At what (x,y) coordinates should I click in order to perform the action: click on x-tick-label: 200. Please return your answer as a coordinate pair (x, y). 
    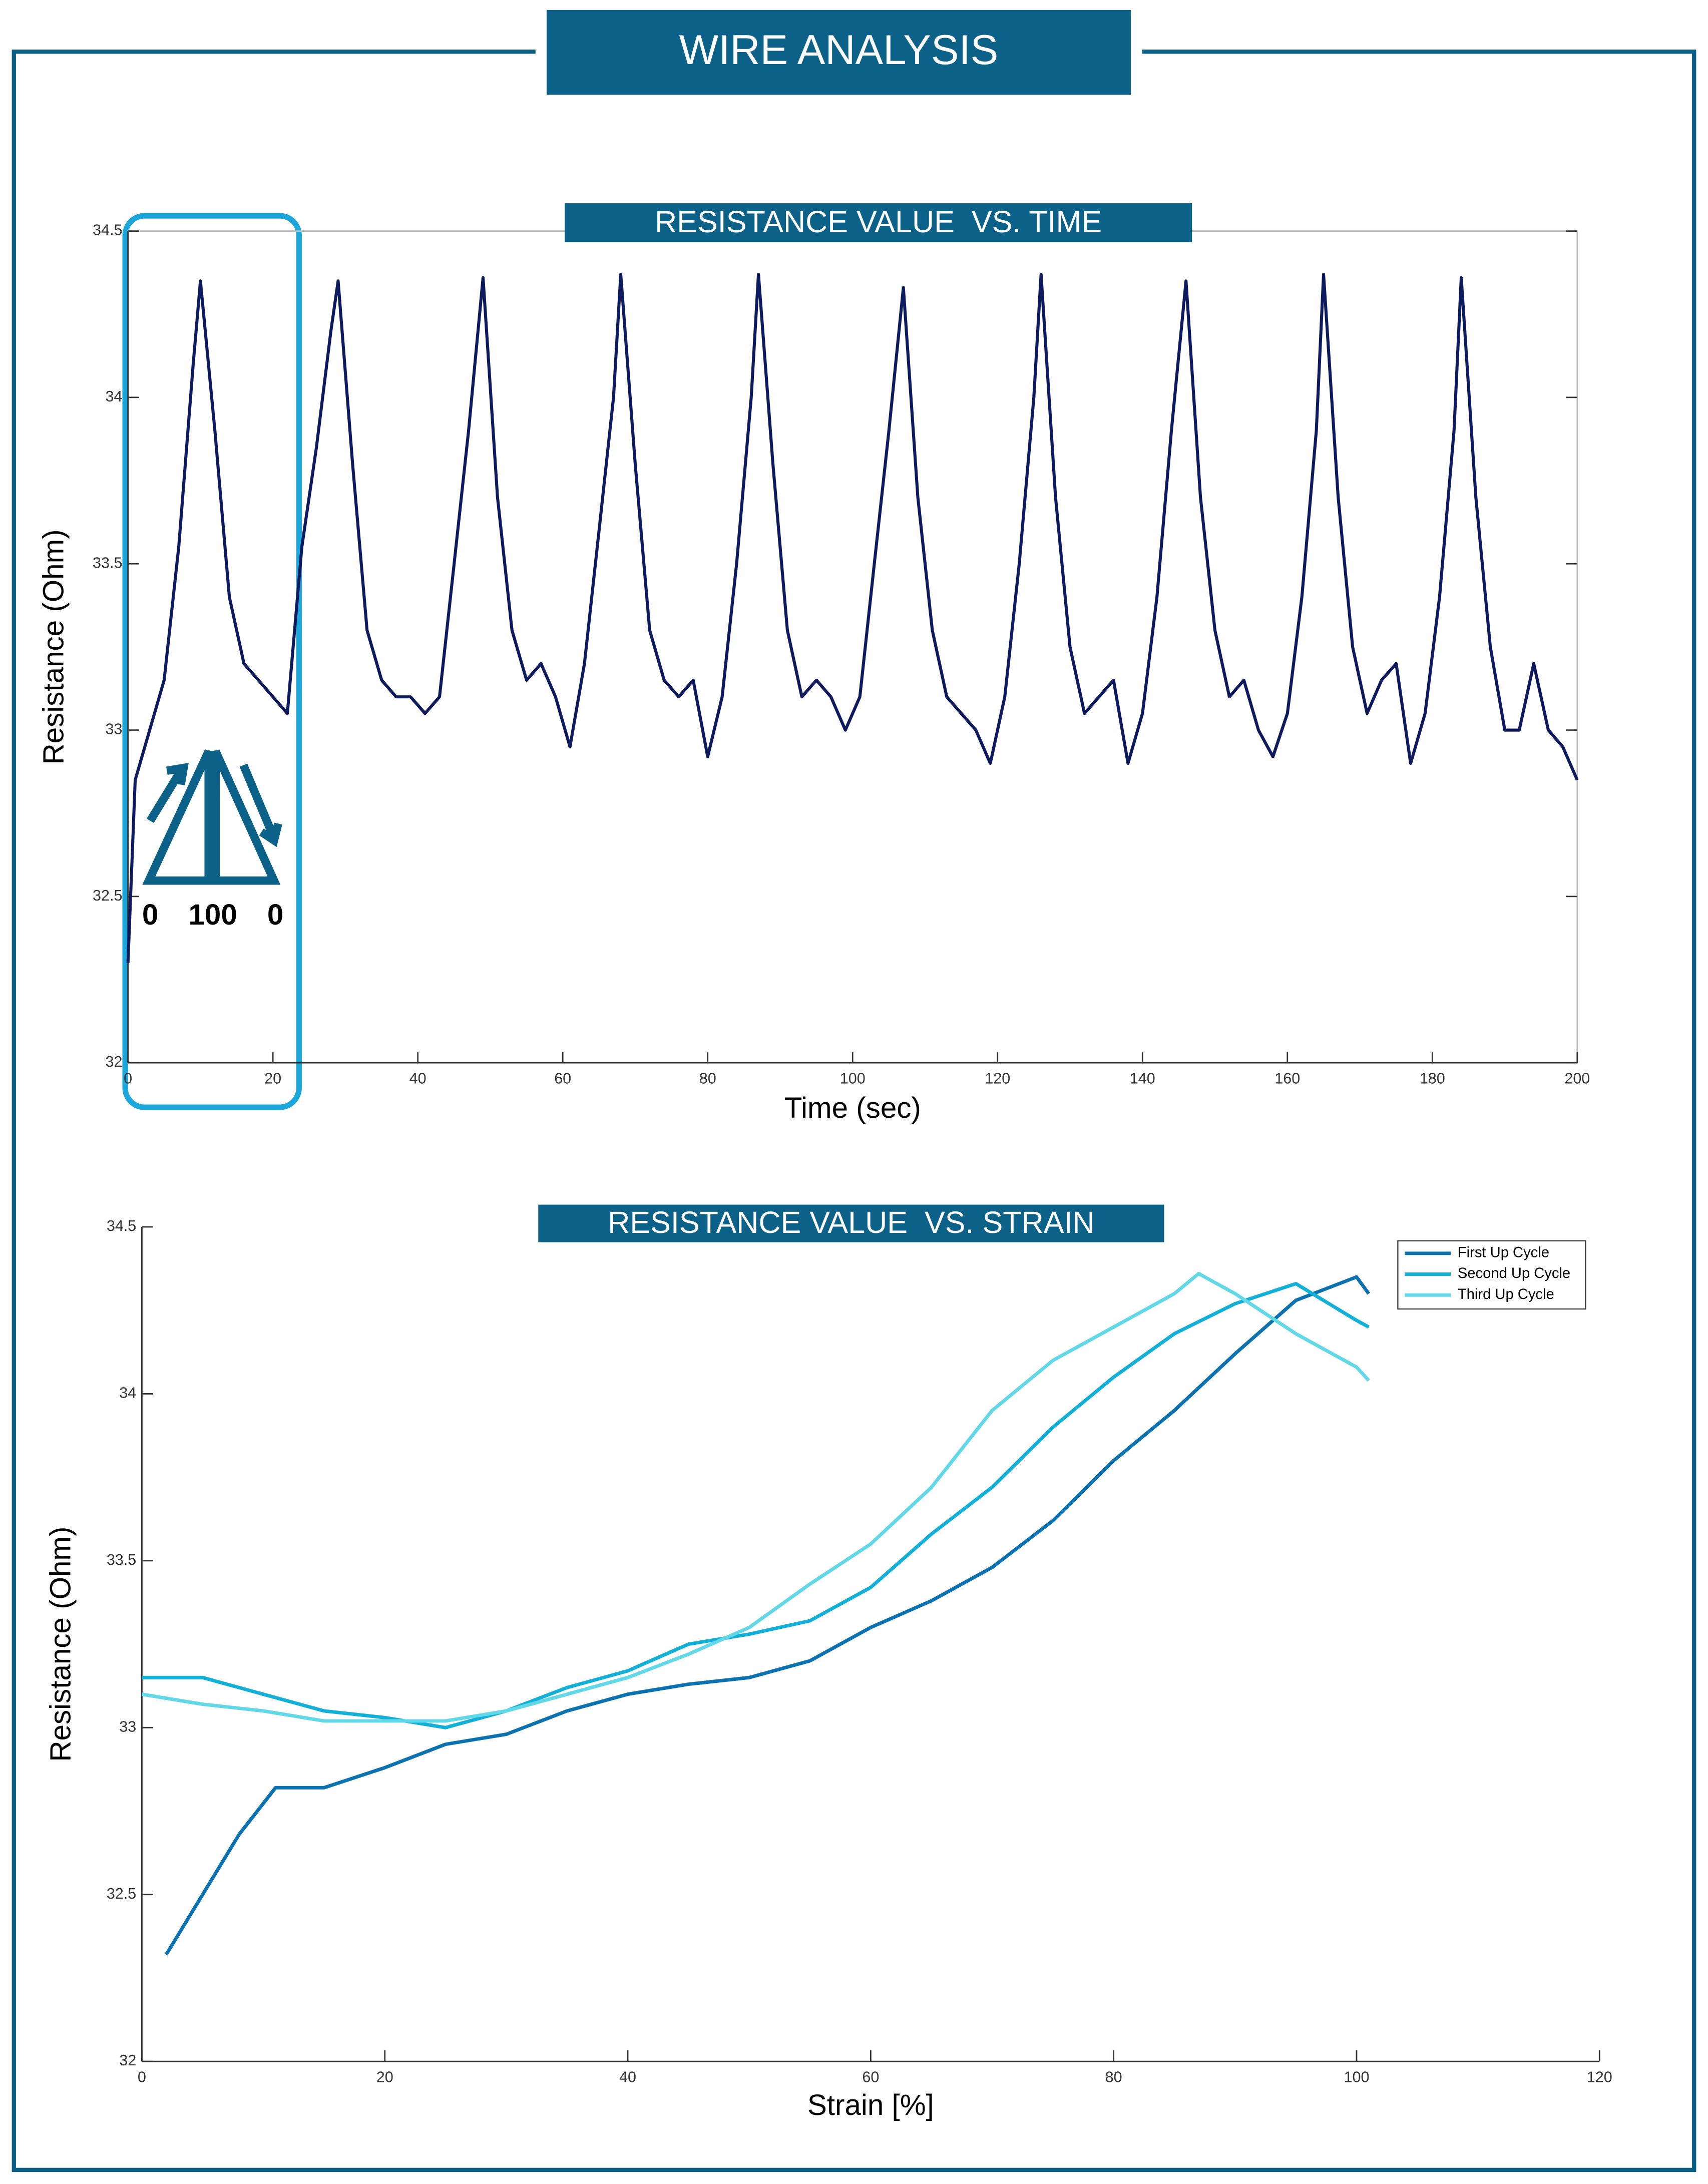
    Looking at the image, I should click on (1577, 1078).